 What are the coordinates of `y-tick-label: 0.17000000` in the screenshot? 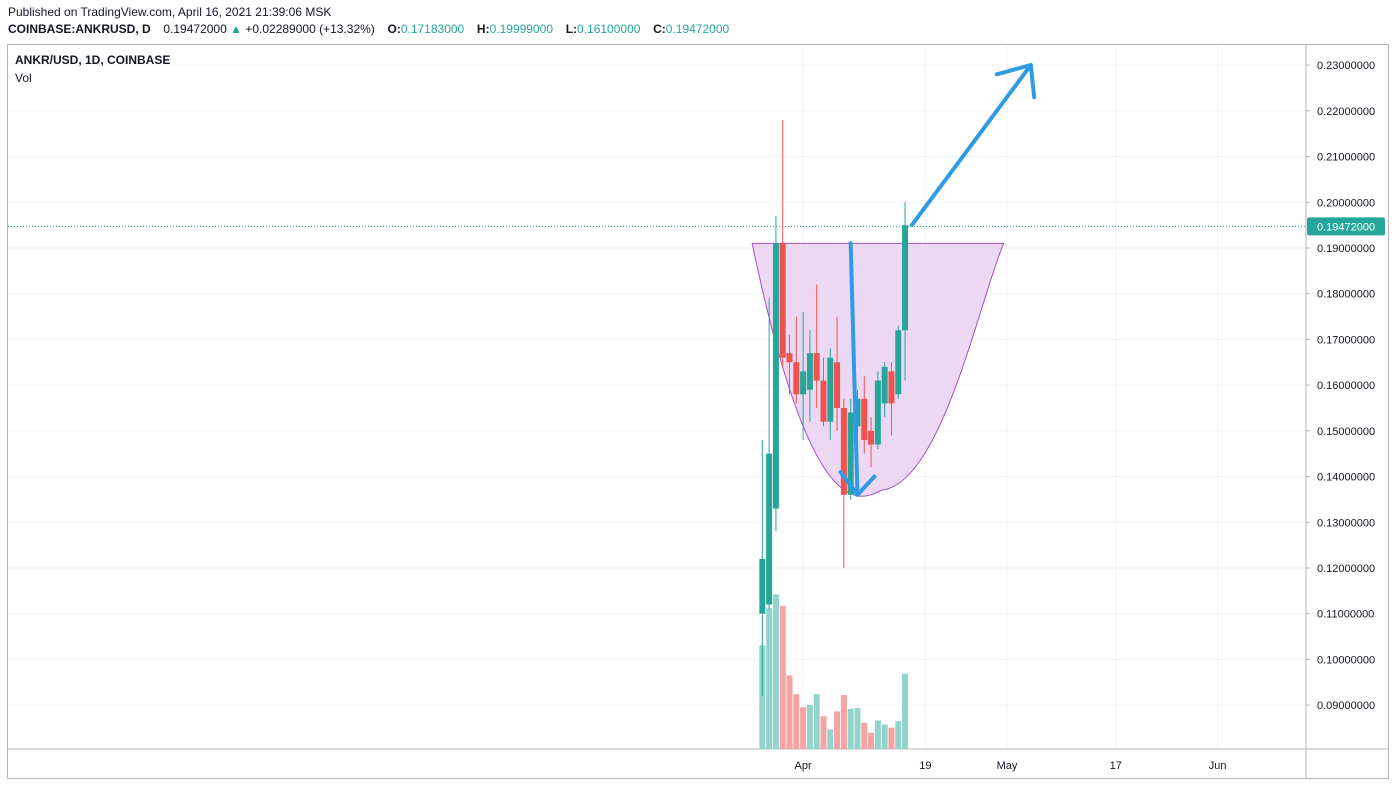 It's located at (1346, 340).